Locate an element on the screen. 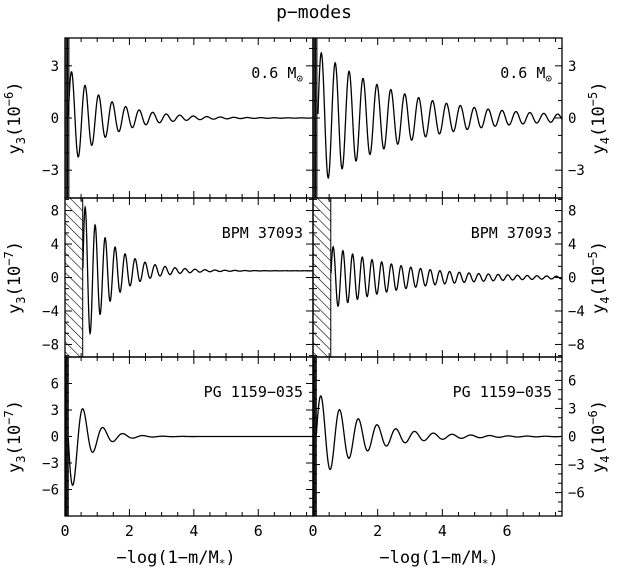 The image size is (623, 571). panel-top-left: −3 0 3 0.6 M⊙ y3(10−6) is located at coordinates (158, 118).